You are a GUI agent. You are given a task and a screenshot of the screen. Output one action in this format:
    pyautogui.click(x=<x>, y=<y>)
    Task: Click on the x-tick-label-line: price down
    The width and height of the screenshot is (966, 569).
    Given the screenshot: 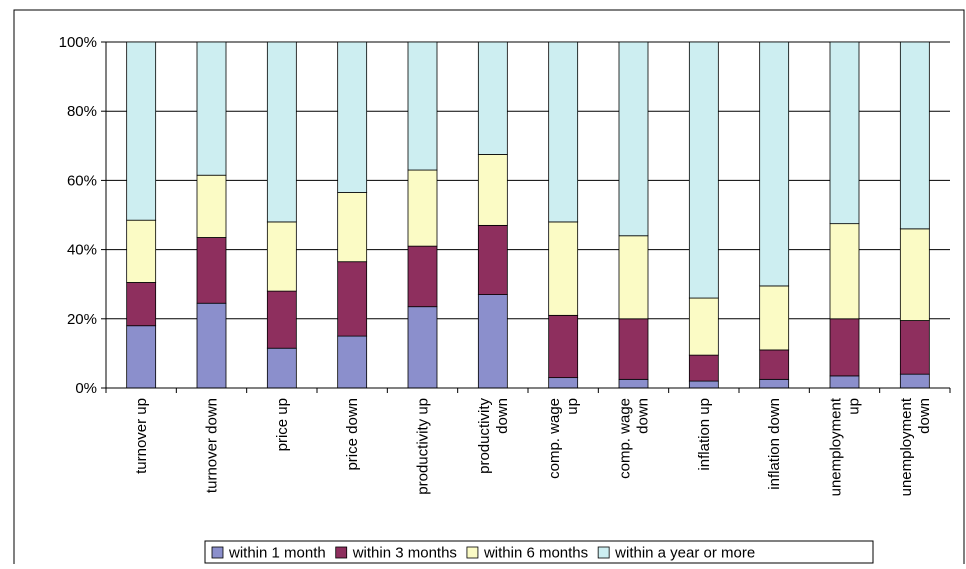 What is the action you would take?
    pyautogui.click(x=352, y=434)
    